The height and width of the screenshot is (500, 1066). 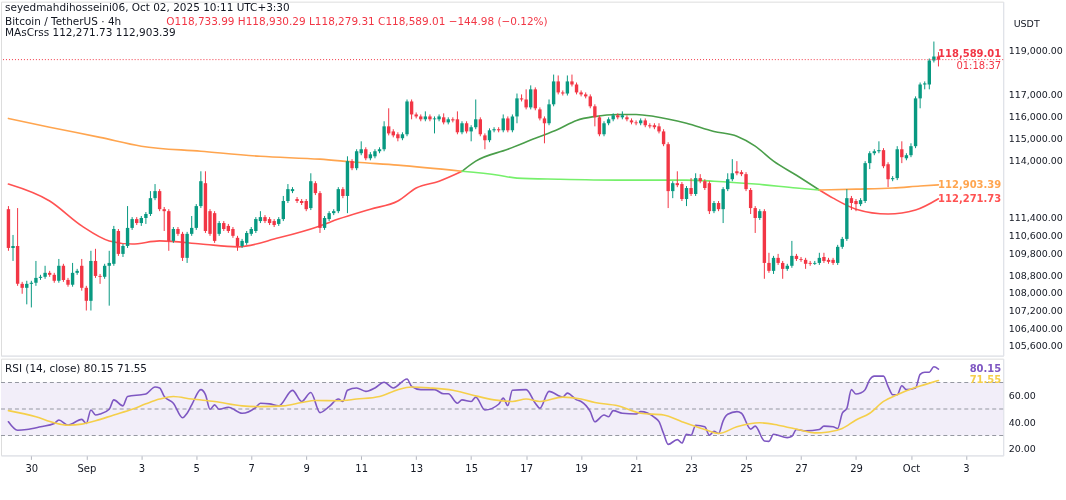 What do you see at coordinates (911, 468) in the screenshot?
I see `x-tick-label: Oct` at bounding box center [911, 468].